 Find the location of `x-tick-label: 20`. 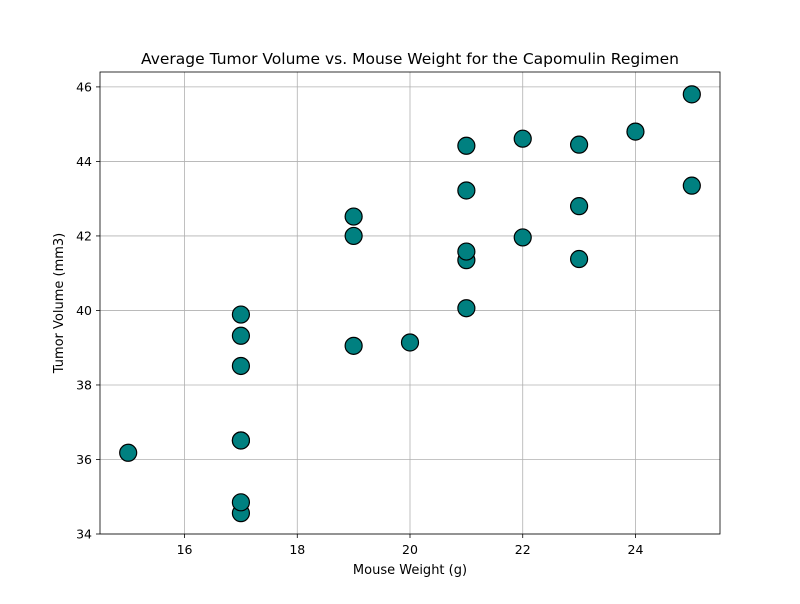

x-tick-label: 20 is located at coordinates (410, 549).